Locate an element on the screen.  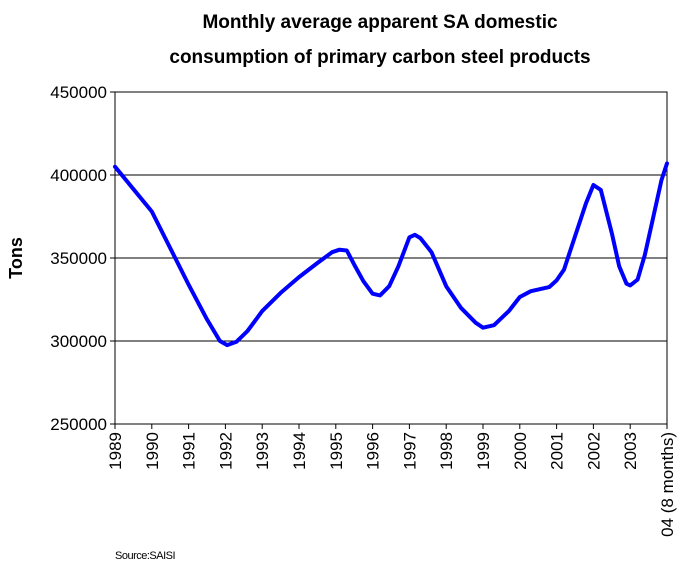
x-tick-label: 2003 is located at coordinates (630, 451).